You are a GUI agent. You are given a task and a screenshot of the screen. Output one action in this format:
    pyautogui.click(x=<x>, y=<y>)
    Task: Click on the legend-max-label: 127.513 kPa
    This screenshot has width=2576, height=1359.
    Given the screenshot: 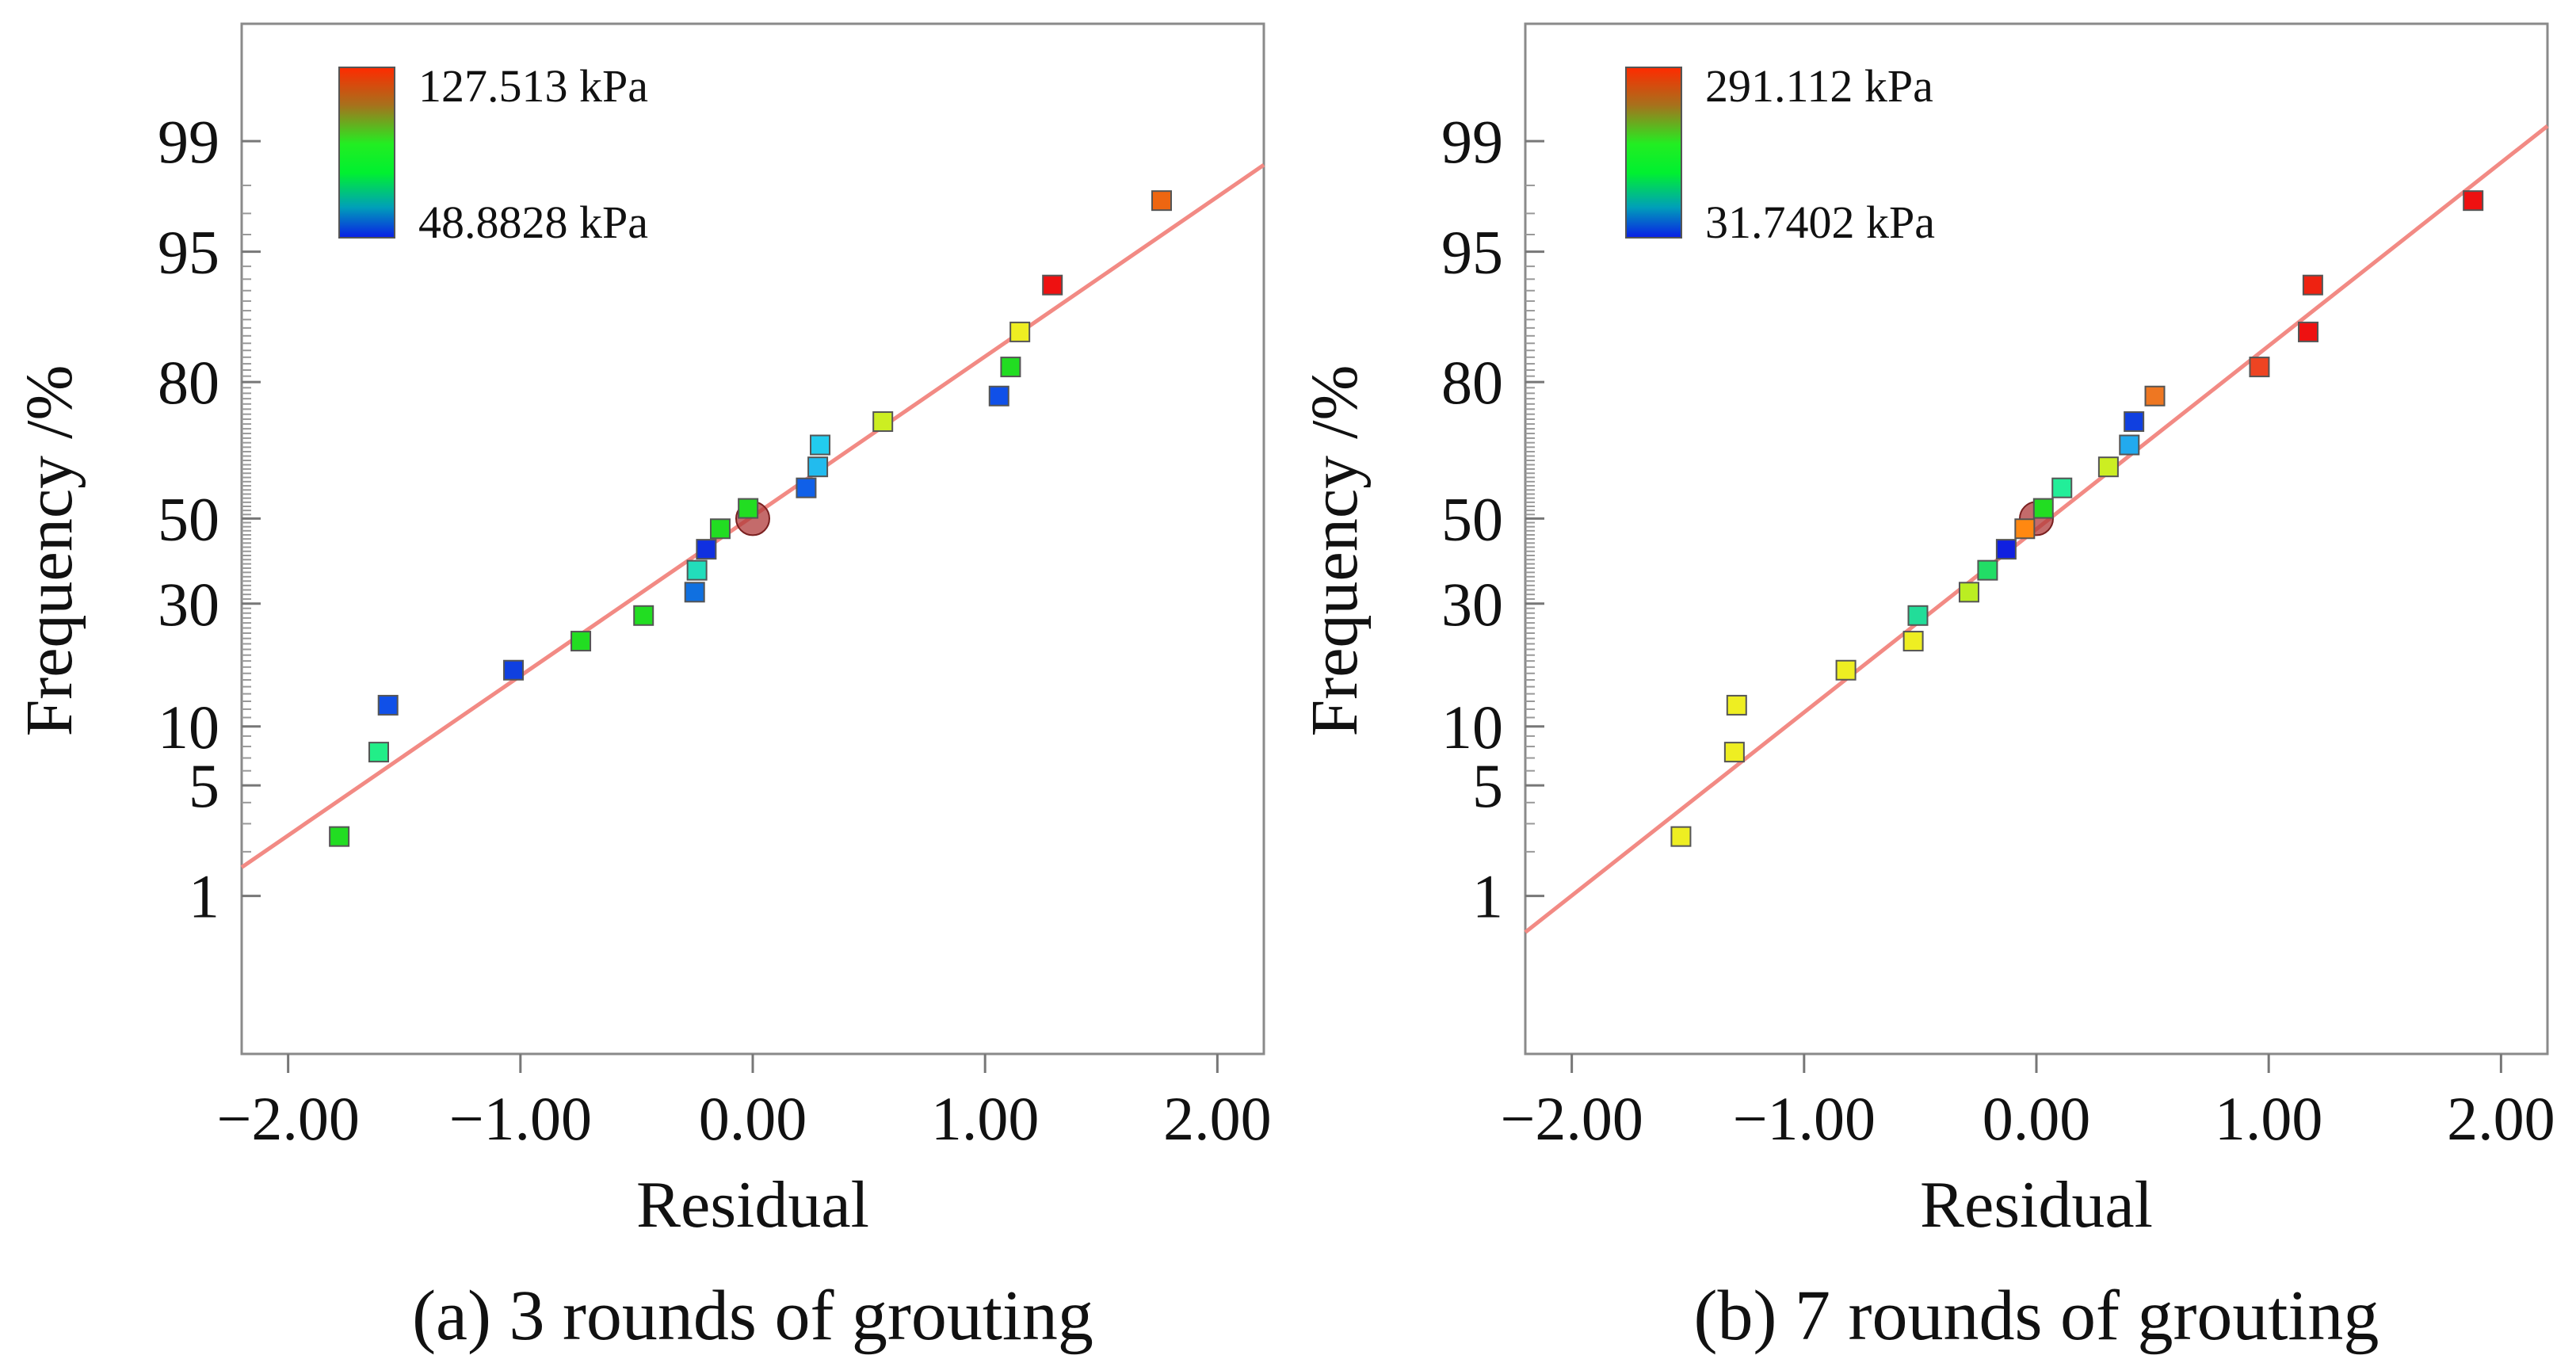 What is the action you would take?
    pyautogui.click(x=533, y=86)
    